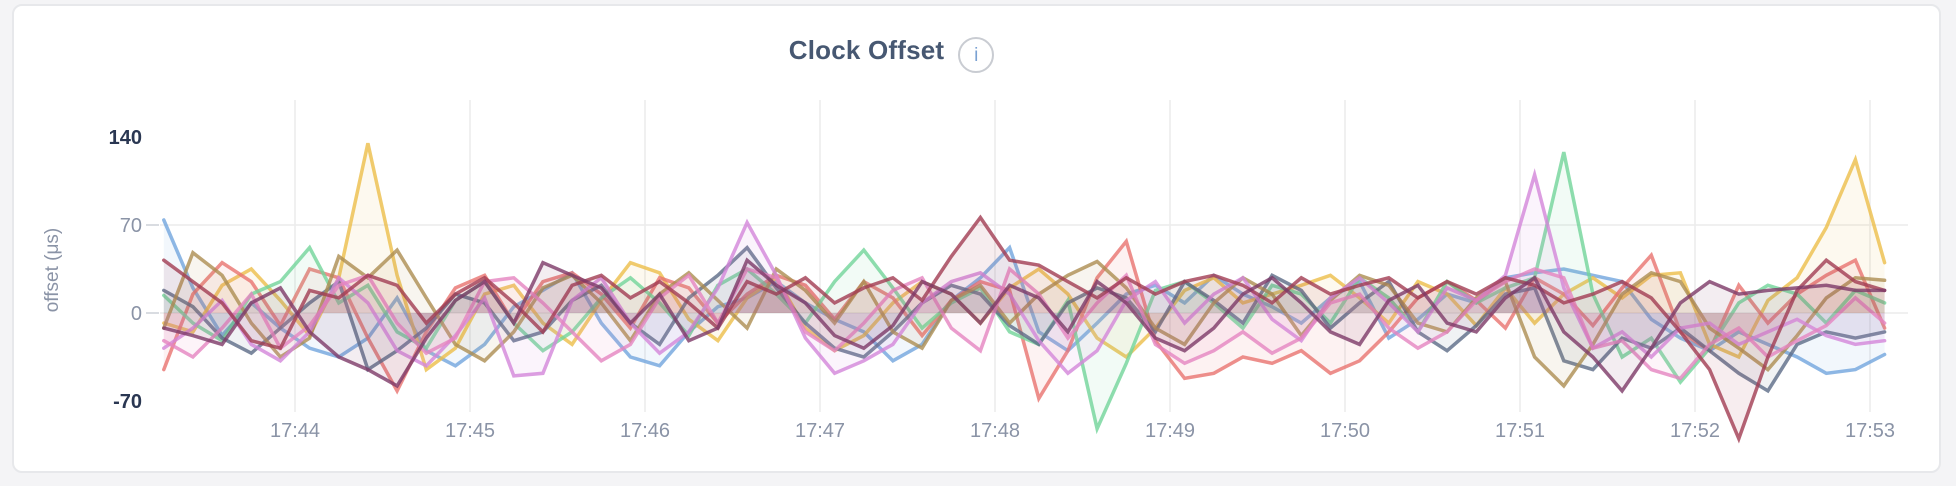  What do you see at coordinates (866, 49) in the screenshot?
I see `chart-title: Clock Offset` at bounding box center [866, 49].